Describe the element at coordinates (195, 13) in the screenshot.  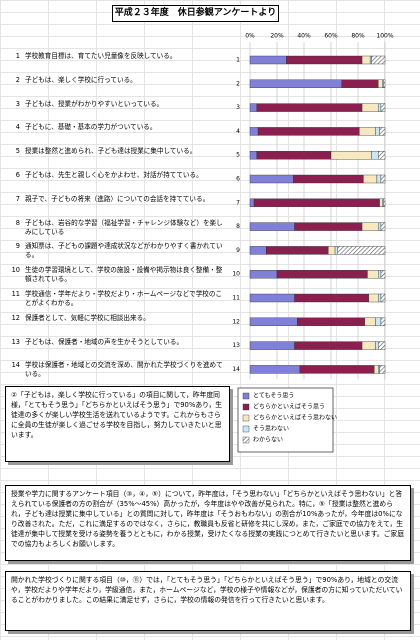
I see `title: 平成２３年度 休日参観アンケートより` at that location.